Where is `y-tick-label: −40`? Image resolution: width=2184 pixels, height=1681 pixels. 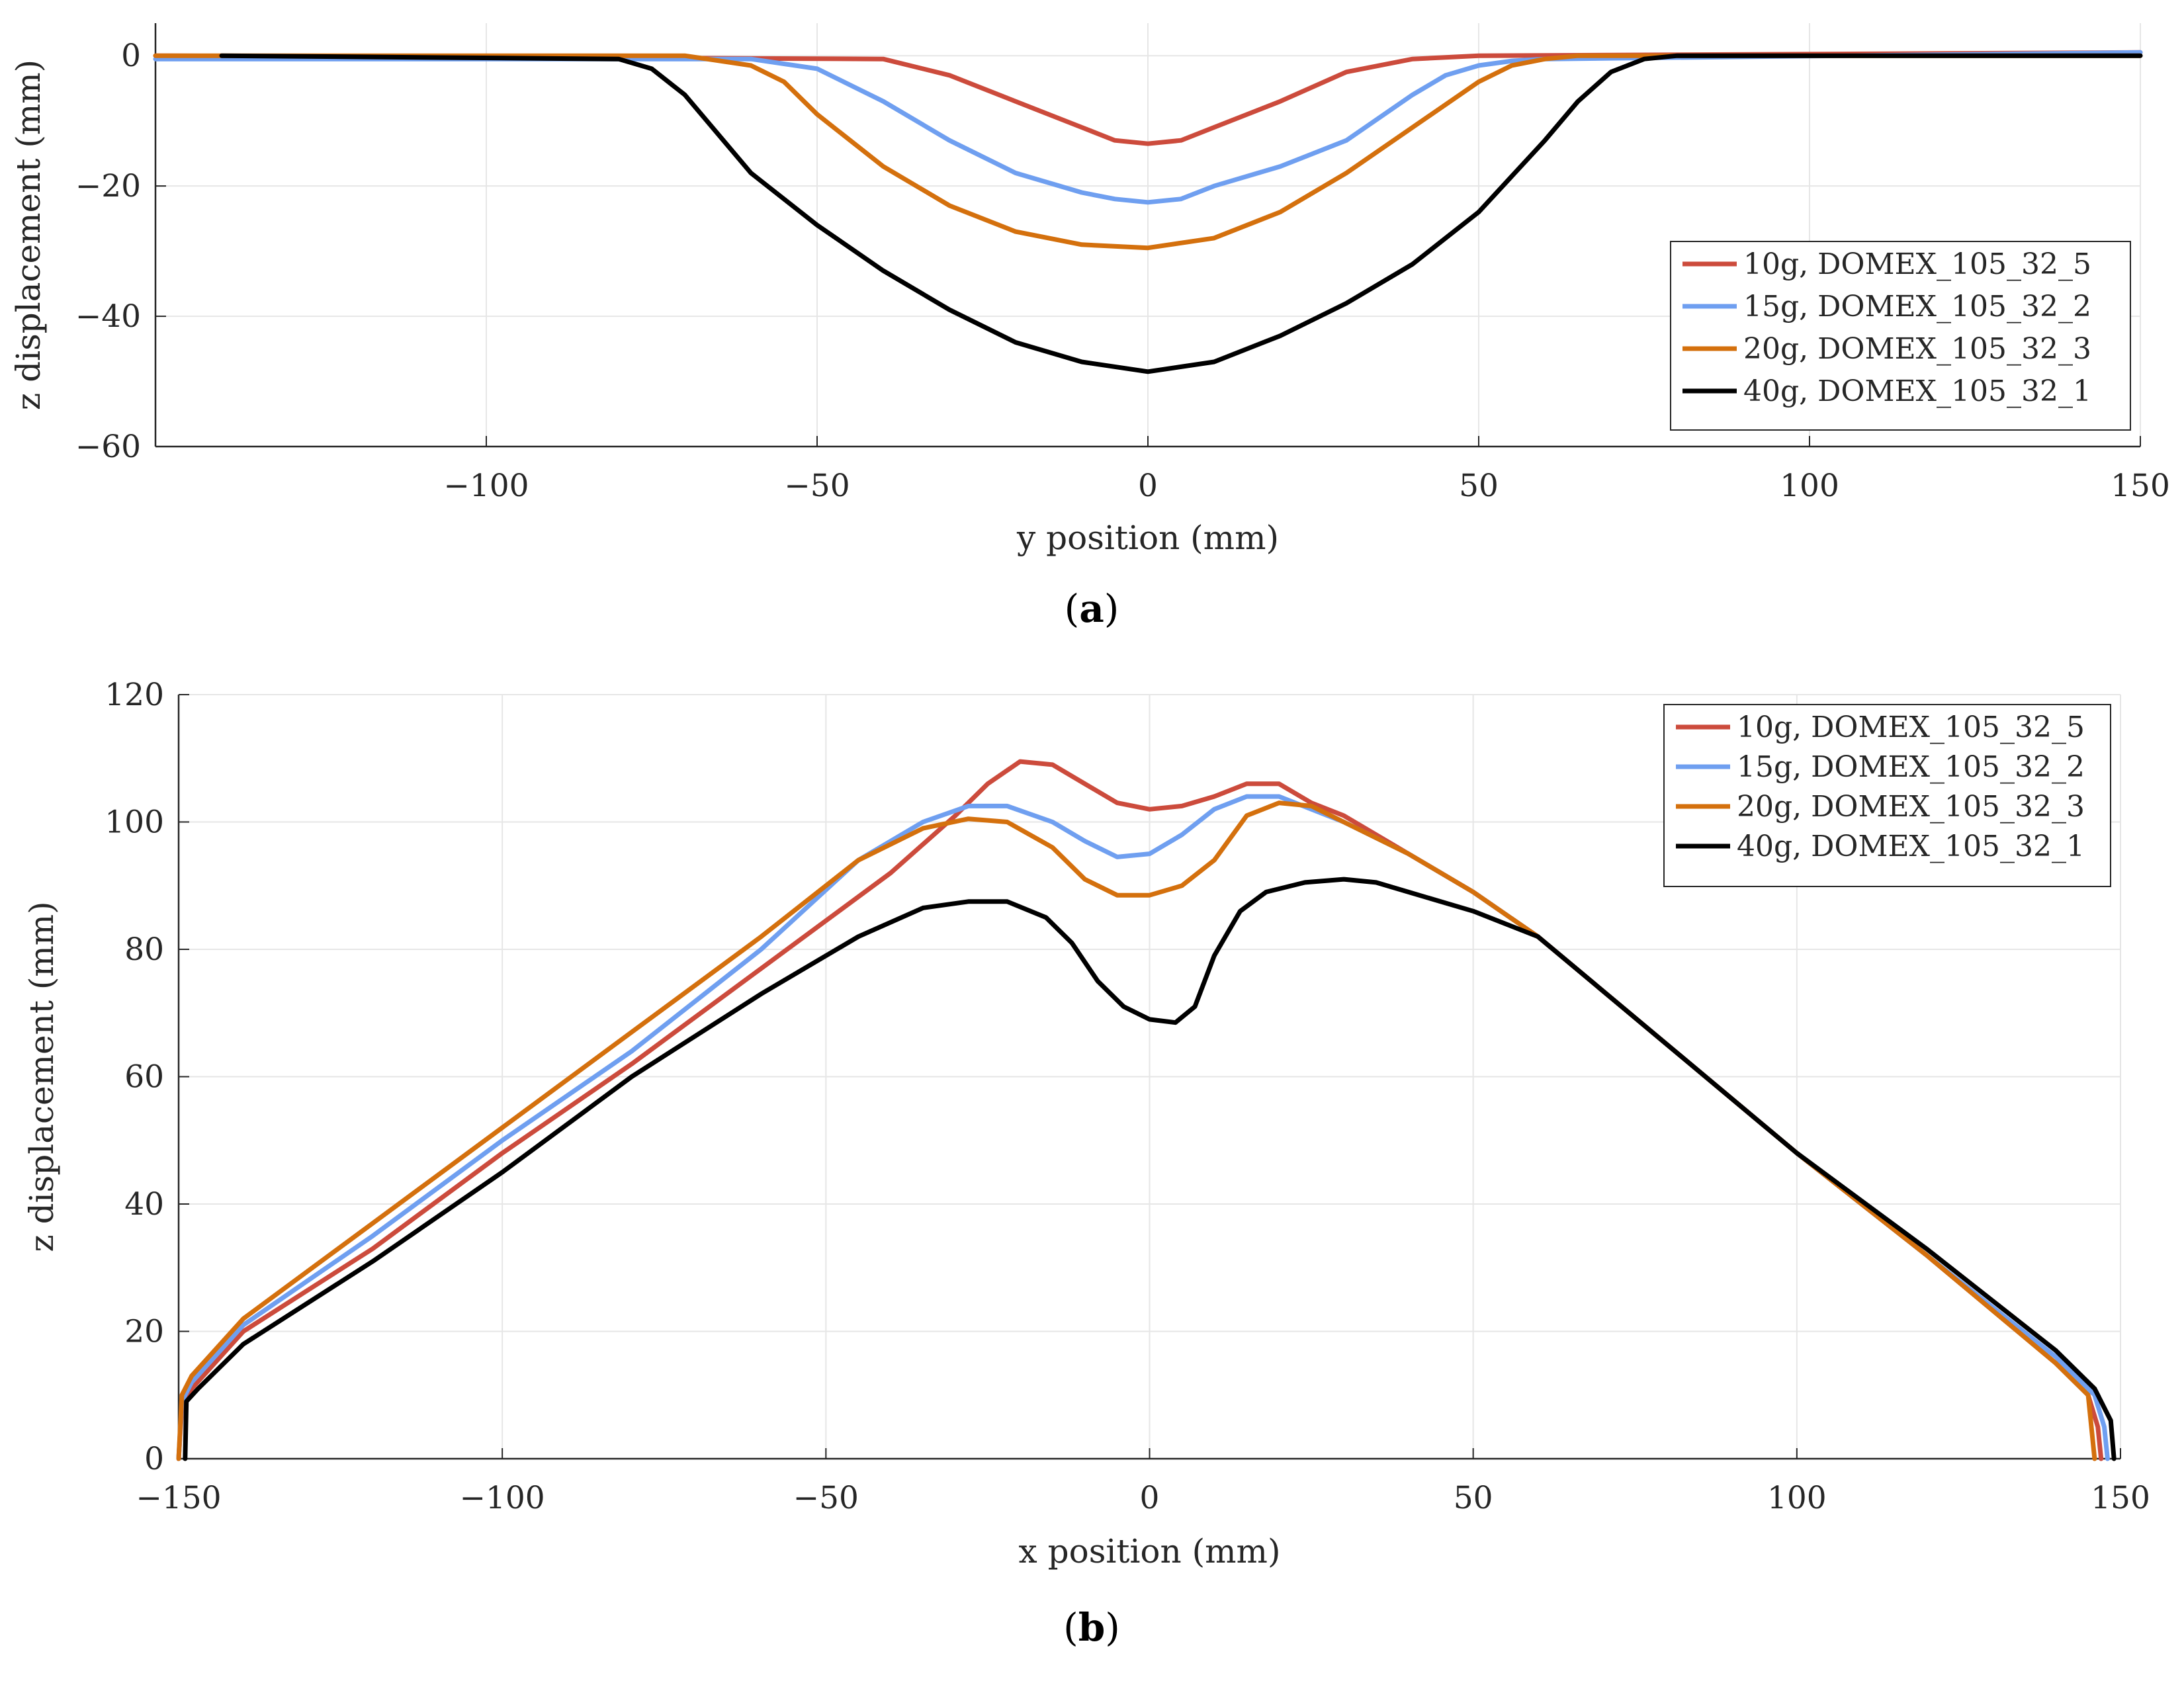
y-tick-label: −40 is located at coordinates (108, 316).